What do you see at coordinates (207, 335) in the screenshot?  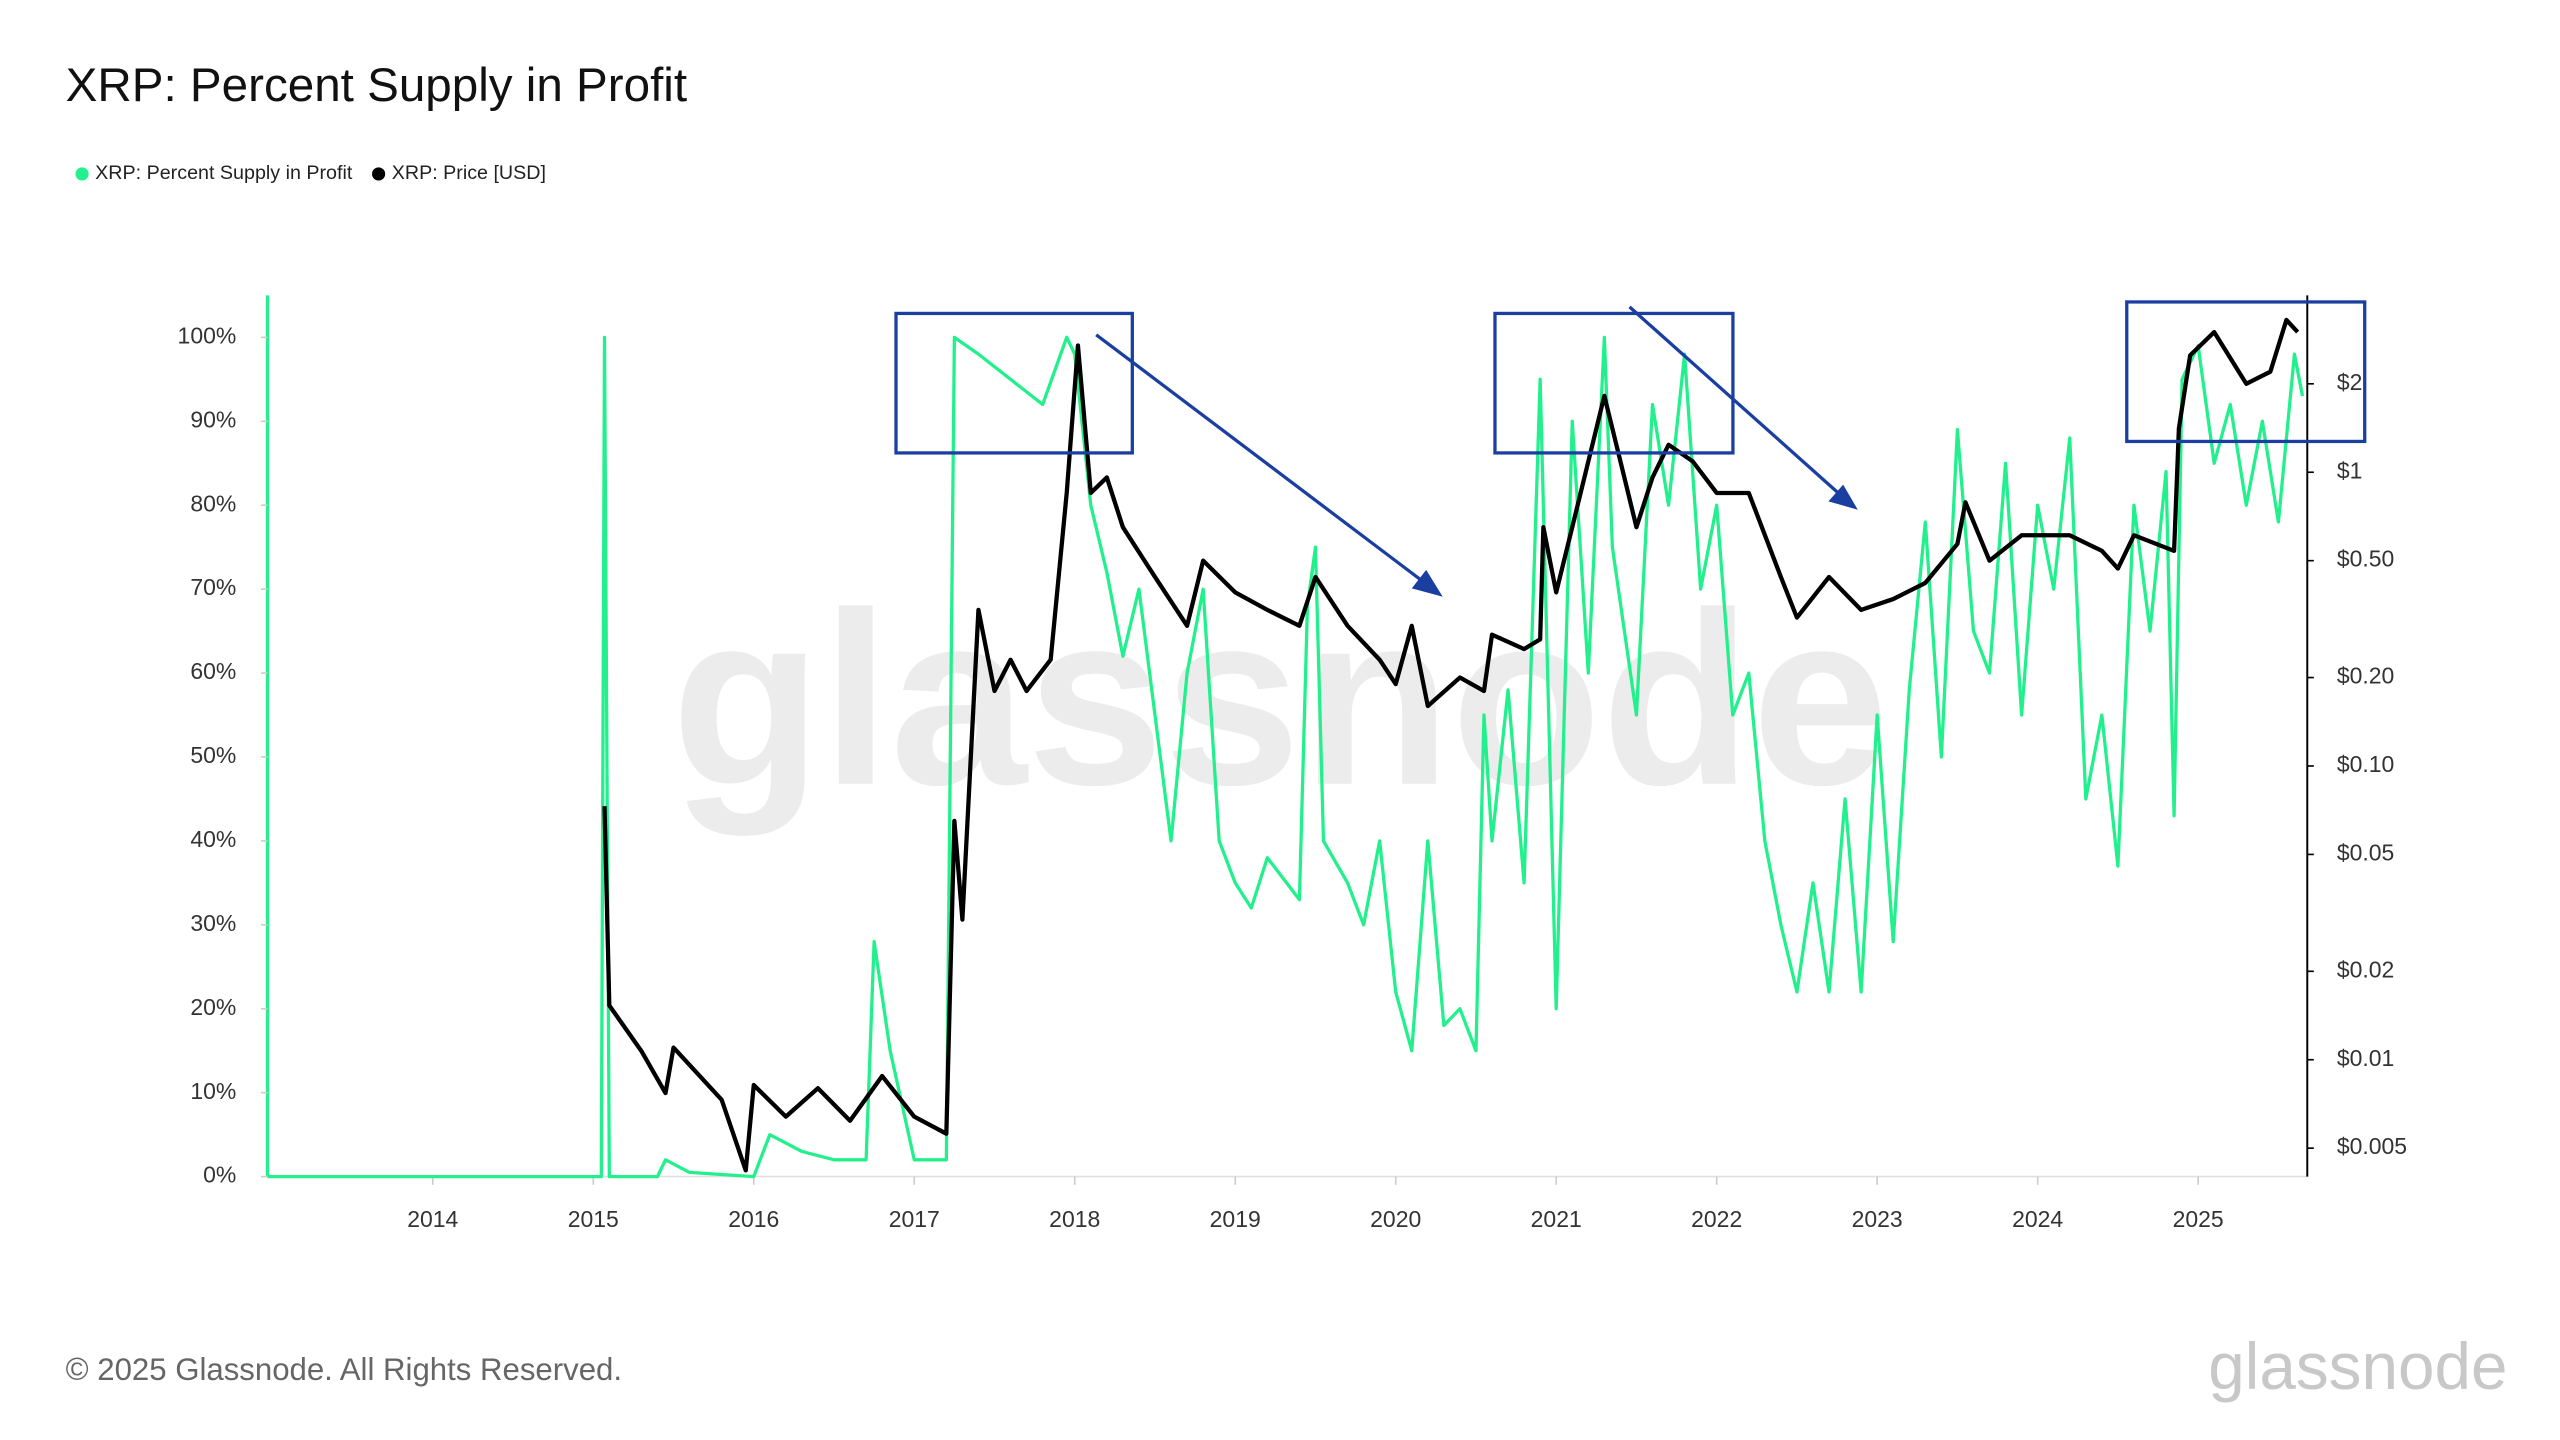 I see `y-tick-label: 100%` at bounding box center [207, 335].